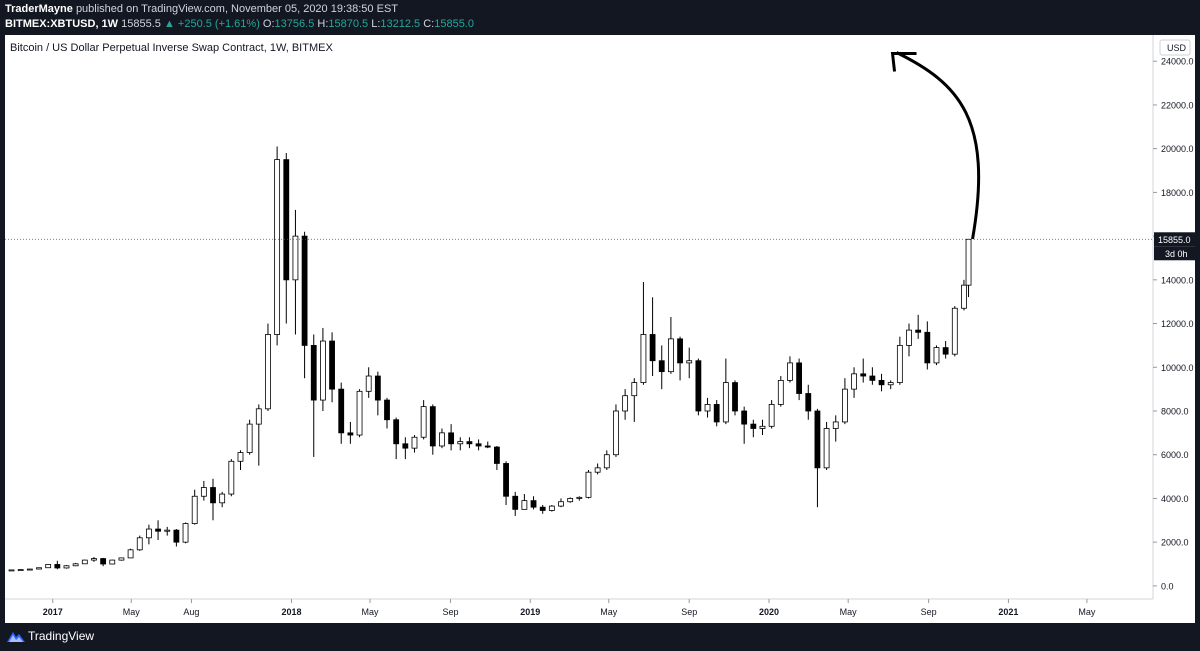  I want to click on publisher-name: TraderMayne, so click(39, 9).